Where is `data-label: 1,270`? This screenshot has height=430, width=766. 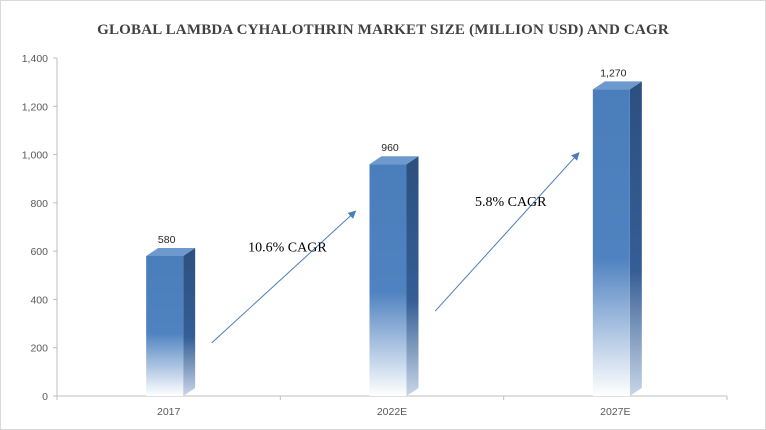
data-label: 1,270 is located at coordinates (613, 73).